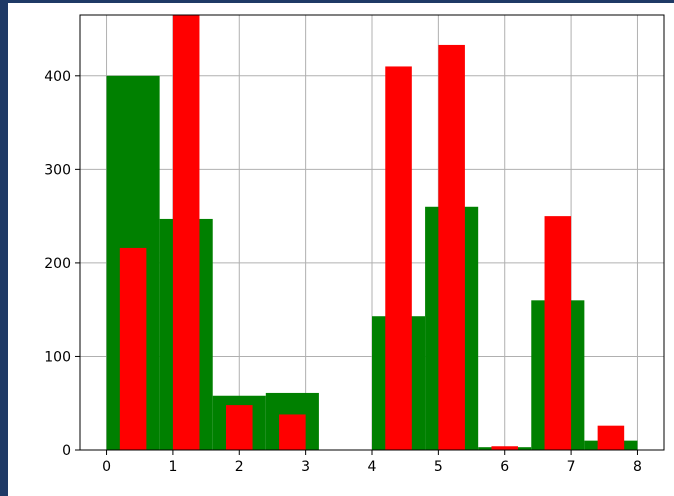  What do you see at coordinates (57, 77) in the screenshot?
I see `y-tick-label: 400` at bounding box center [57, 77].